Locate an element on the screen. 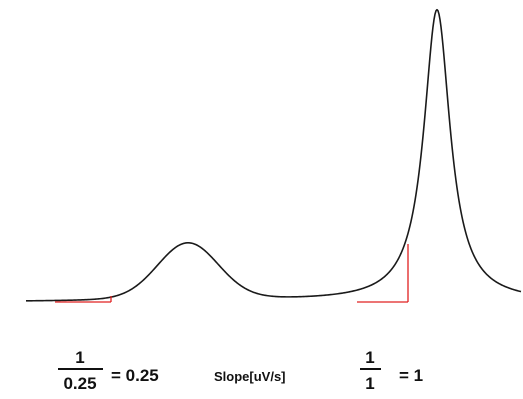 The width and height of the screenshot is (523, 399). left-slope-triangle is located at coordinates (83, 299).